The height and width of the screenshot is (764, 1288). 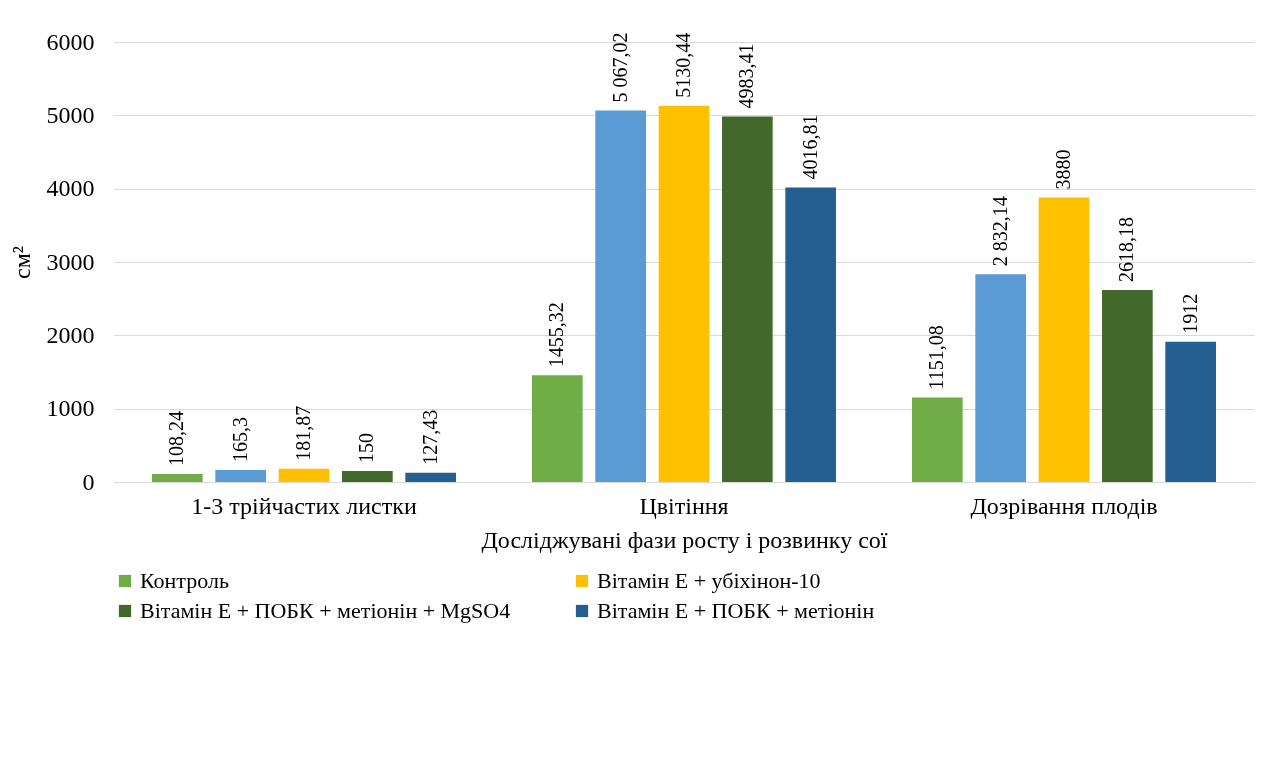 I want to click on y-tick-label: 4000, so click(x=70, y=188).